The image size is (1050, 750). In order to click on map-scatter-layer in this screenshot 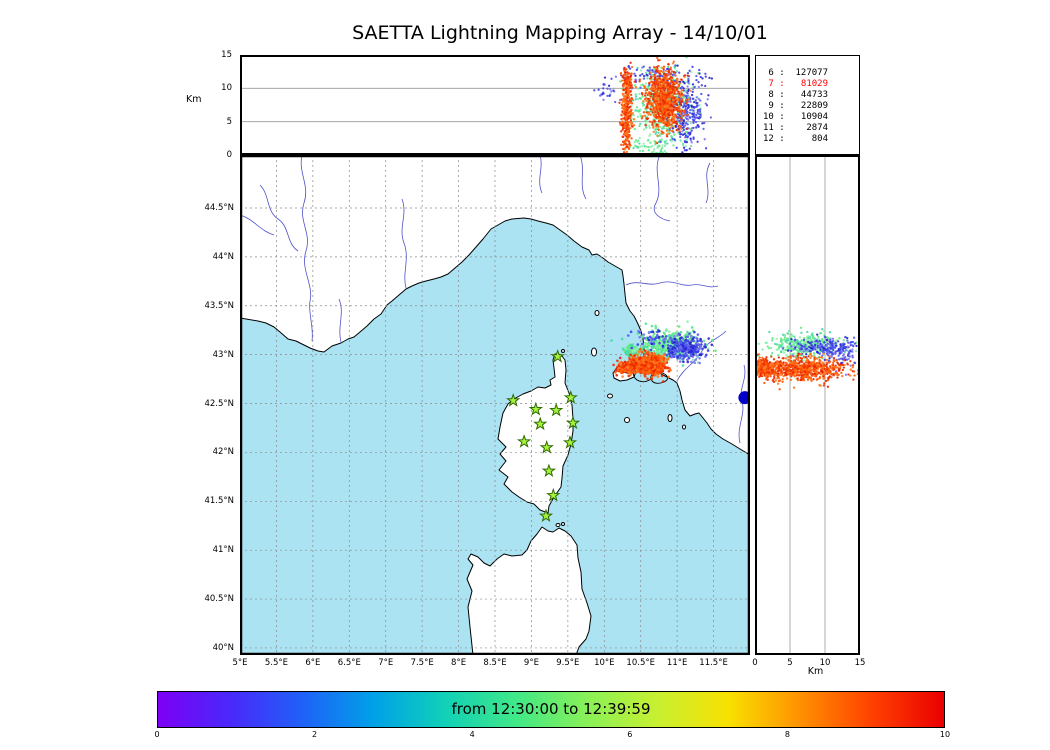, I will do `click(663, 351)`.